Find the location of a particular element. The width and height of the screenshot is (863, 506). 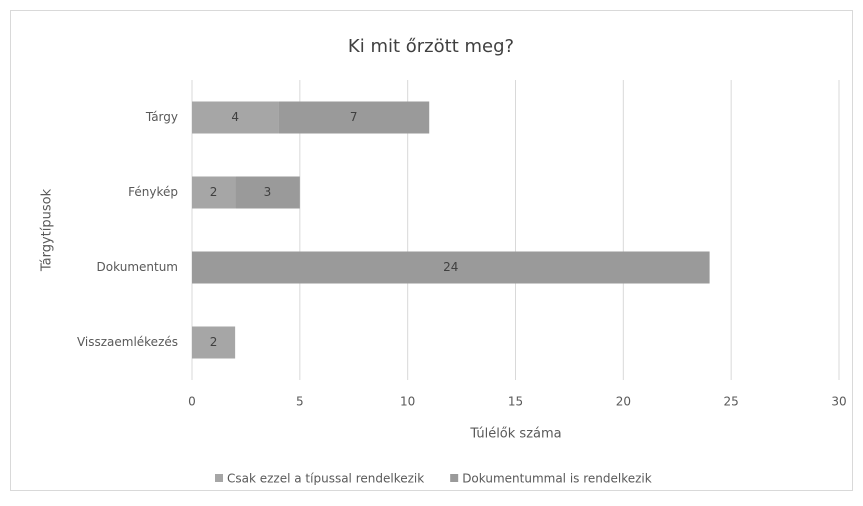

data-label: 7 is located at coordinates (354, 117).